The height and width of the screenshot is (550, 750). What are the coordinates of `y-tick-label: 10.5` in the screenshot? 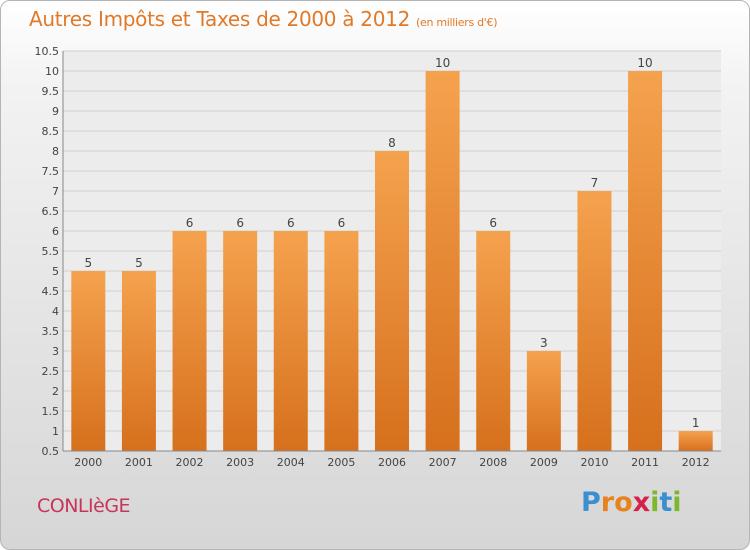 It's located at (47, 51).